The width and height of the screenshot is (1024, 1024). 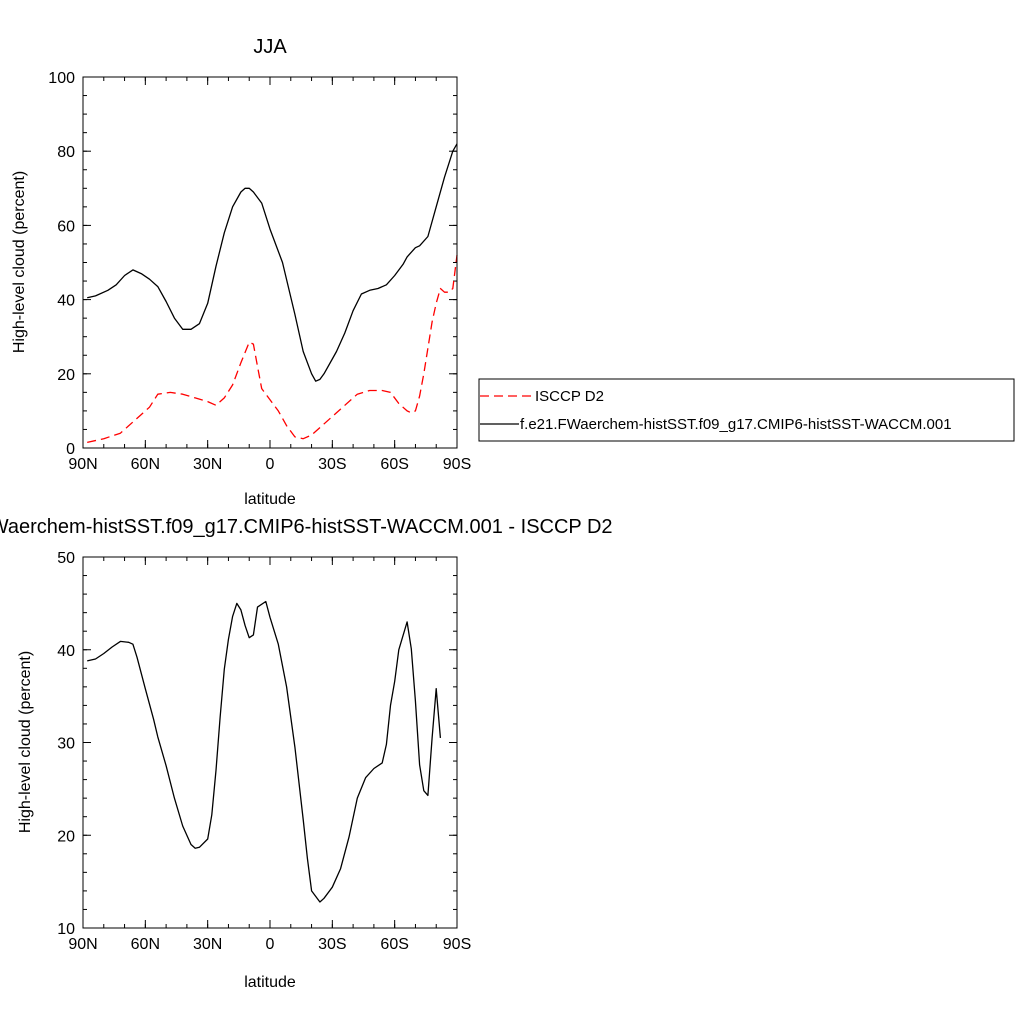 I want to click on chart-1-series, so click(x=272, y=293).